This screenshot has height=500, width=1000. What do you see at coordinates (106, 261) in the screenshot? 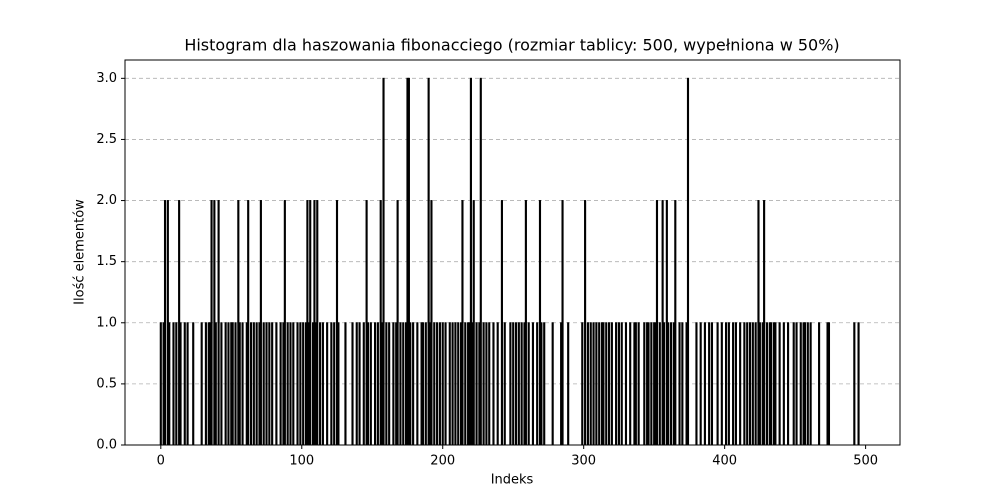
I see `y-tick-label: 1.5` at bounding box center [106, 261].